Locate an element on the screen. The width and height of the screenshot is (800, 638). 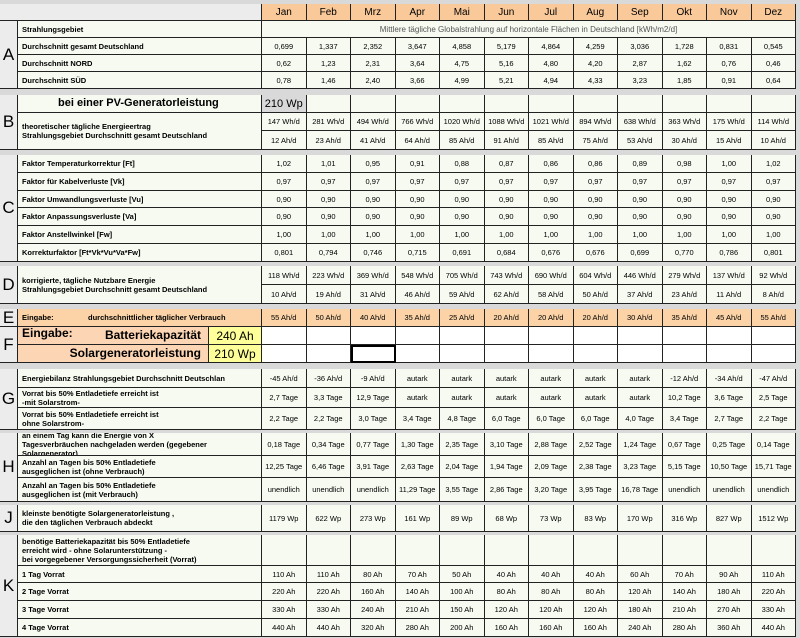
label-line: ausgeglichen ist (ohne Verbrauch) is located at coordinates (83, 471).